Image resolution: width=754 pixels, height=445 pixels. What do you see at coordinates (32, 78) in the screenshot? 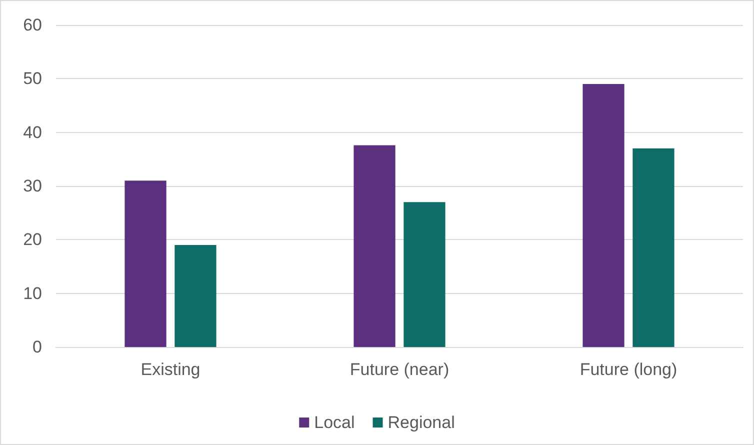
I see `y-tick-label: 50` at bounding box center [32, 78].